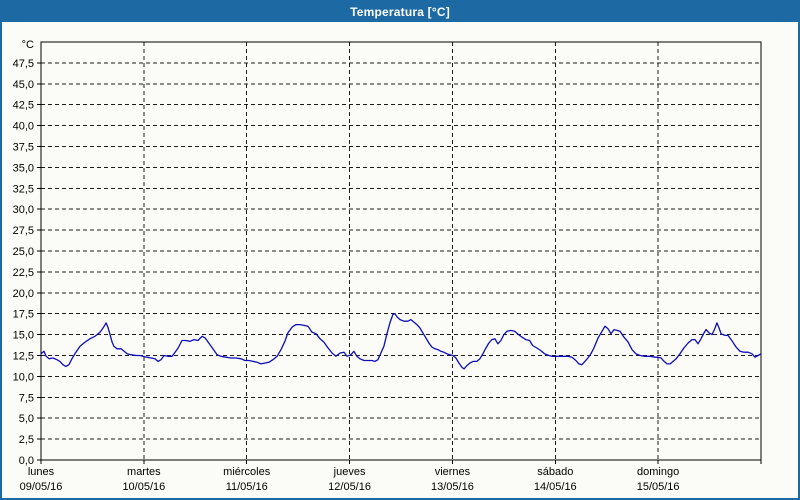 This screenshot has width=800, height=500. Describe the element at coordinates (658, 487) in the screenshot. I see `date-label: 15/05/16` at that location.